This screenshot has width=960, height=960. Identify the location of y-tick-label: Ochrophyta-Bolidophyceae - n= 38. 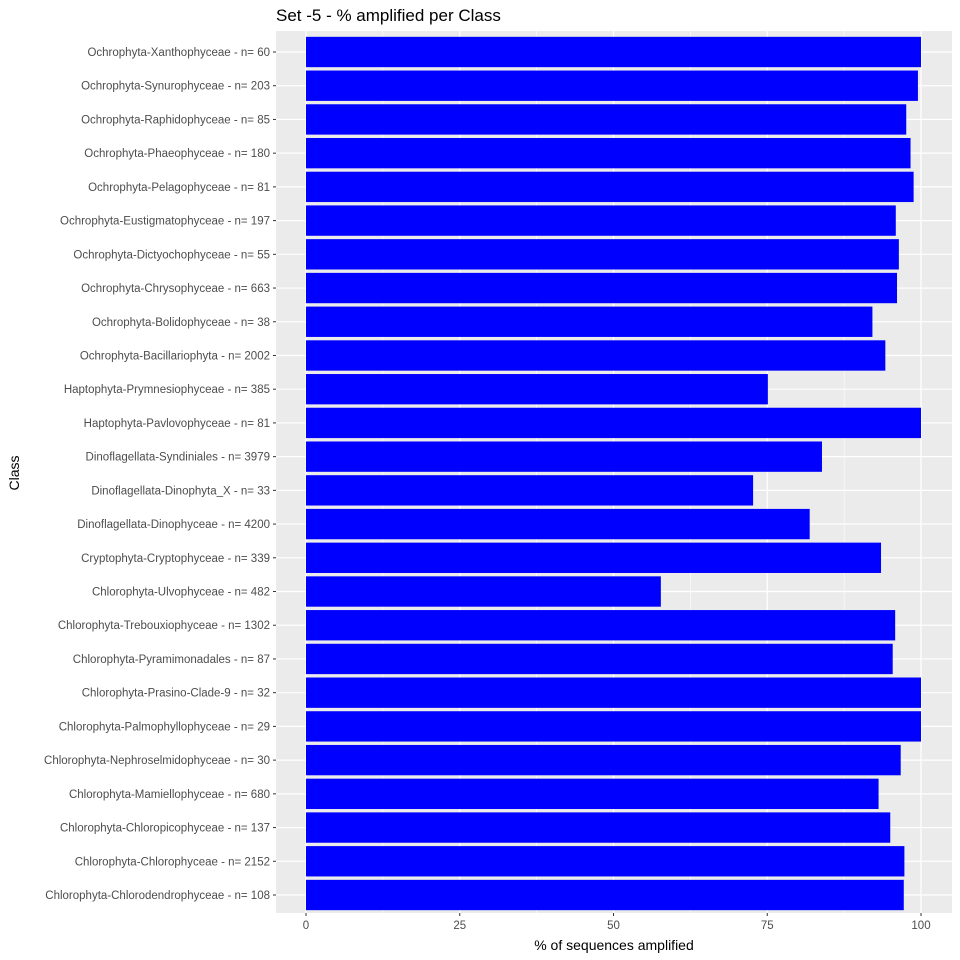
(181, 323).